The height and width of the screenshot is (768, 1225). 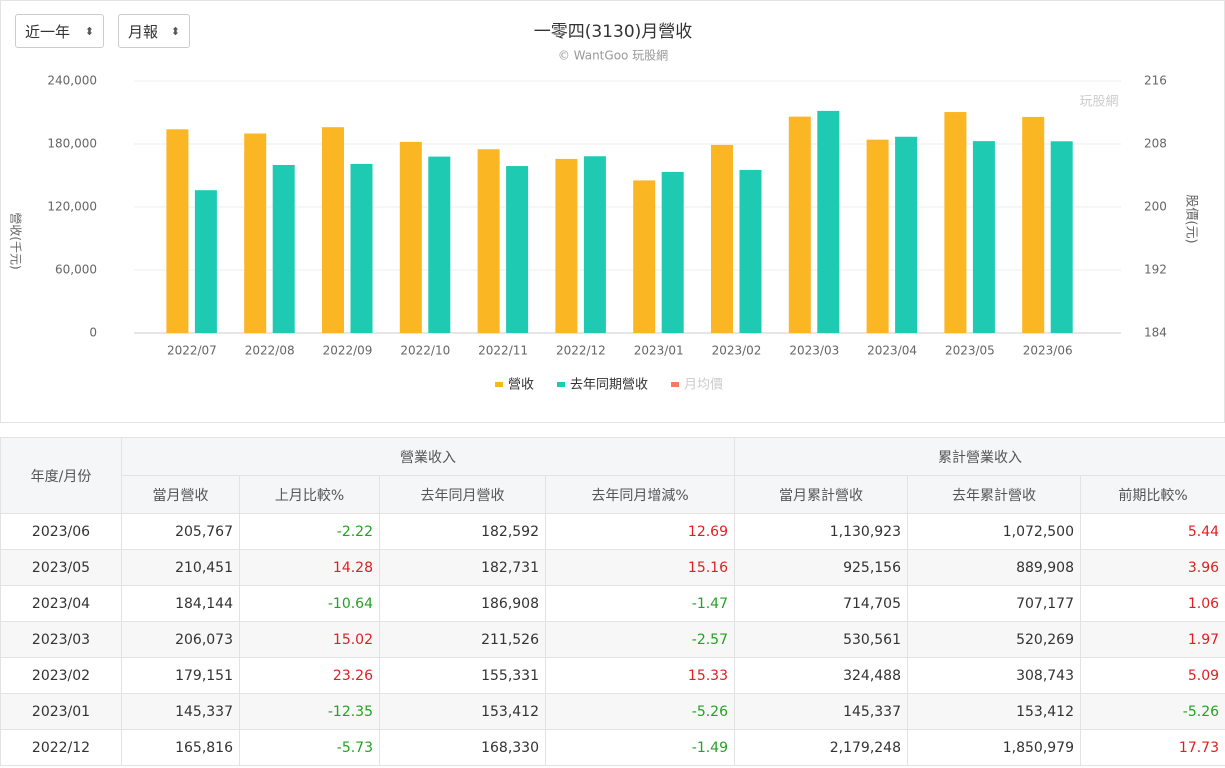 What do you see at coordinates (309, 639) in the screenshot?
I see `table-cell: 15.02` at bounding box center [309, 639].